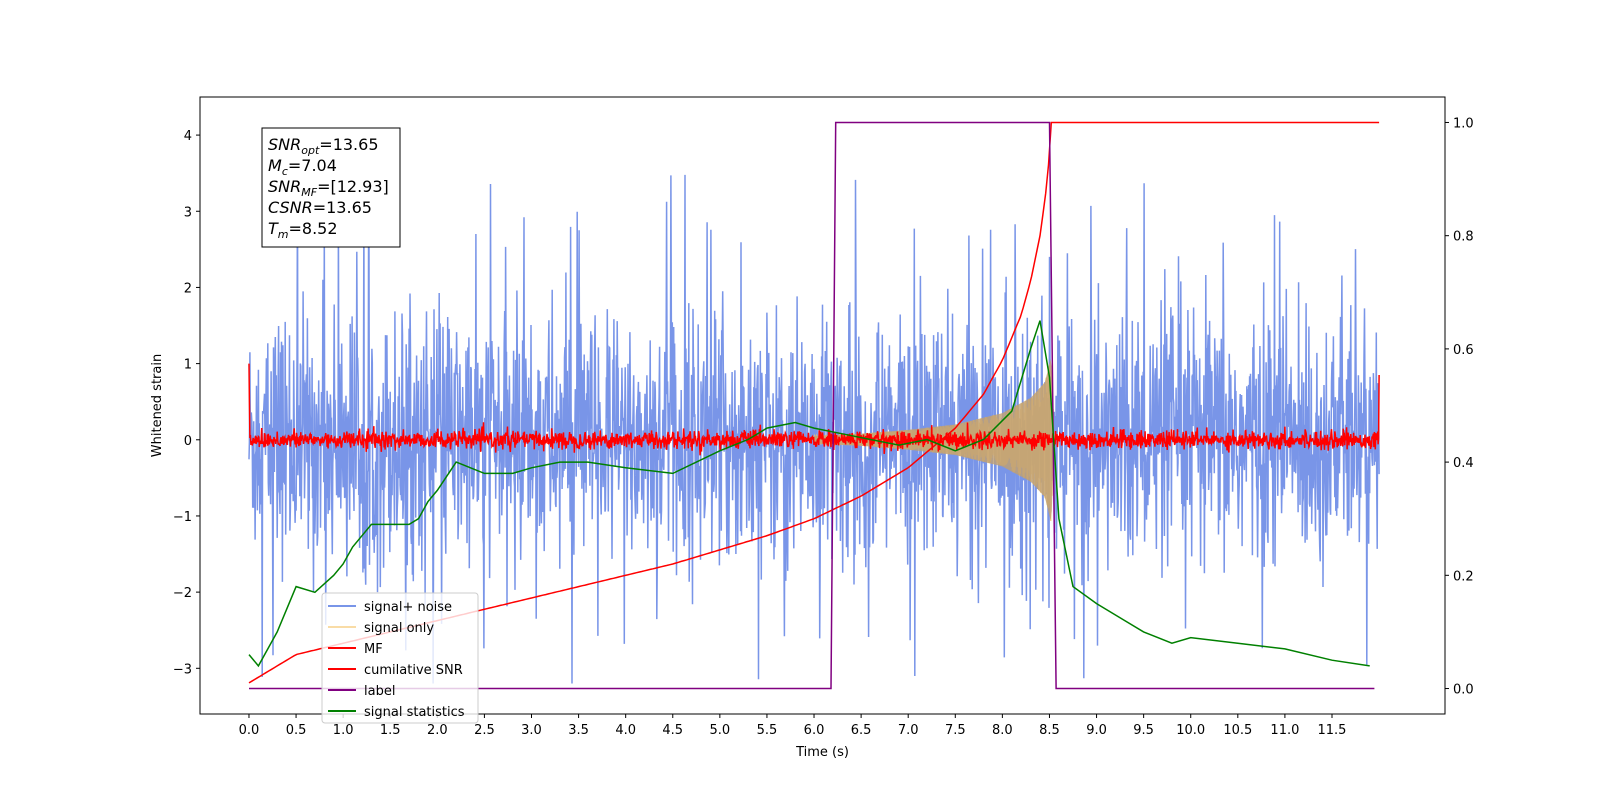  Describe the element at coordinates (188, 136) in the screenshot. I see `y-tick-label: 4` at that location.